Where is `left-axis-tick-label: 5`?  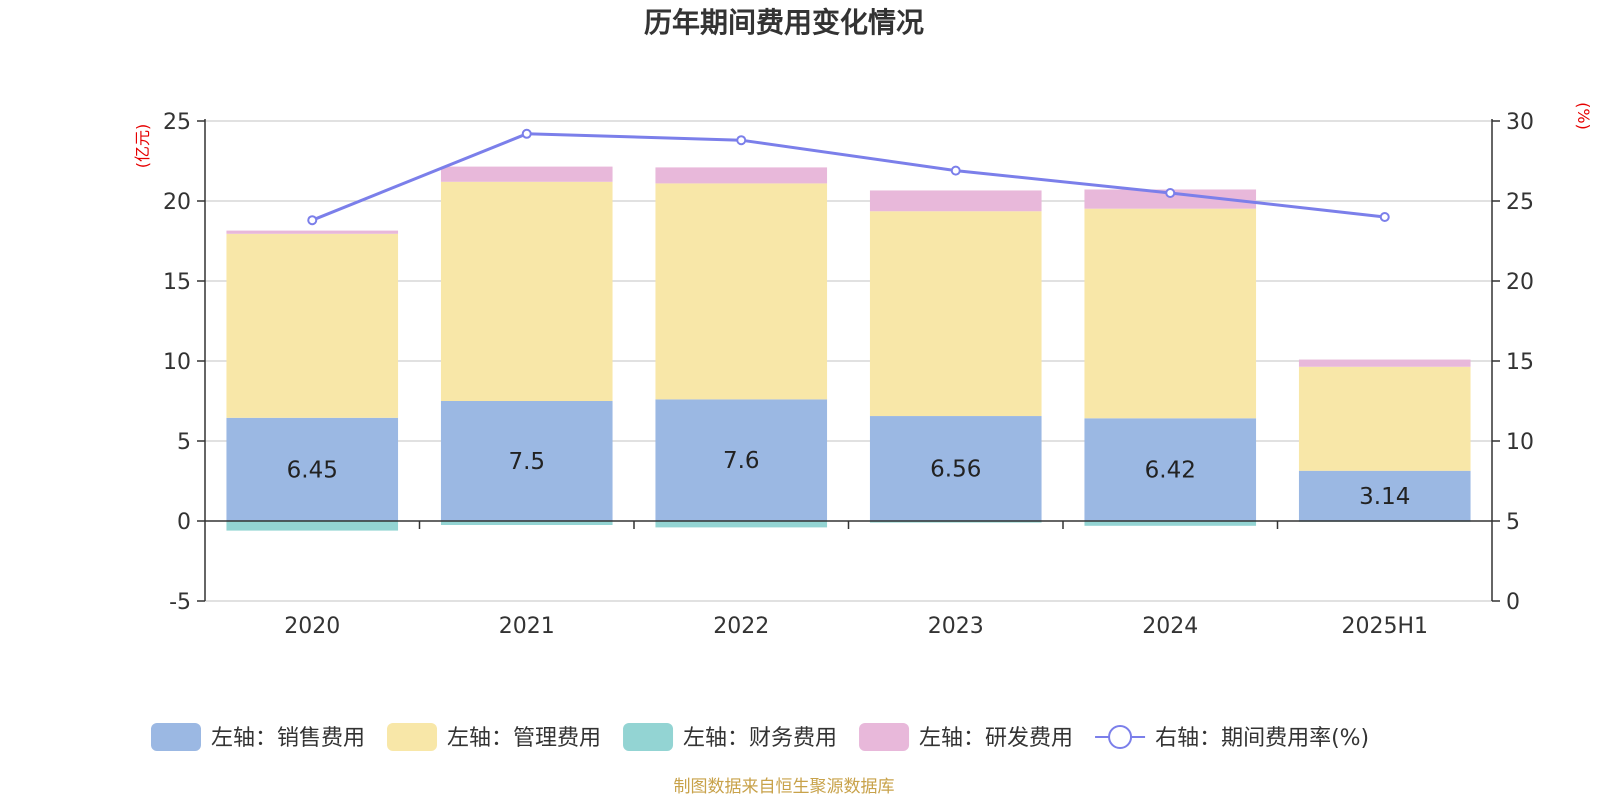
left-axis-tick-label: 5 is located at coordinates (184, 442).